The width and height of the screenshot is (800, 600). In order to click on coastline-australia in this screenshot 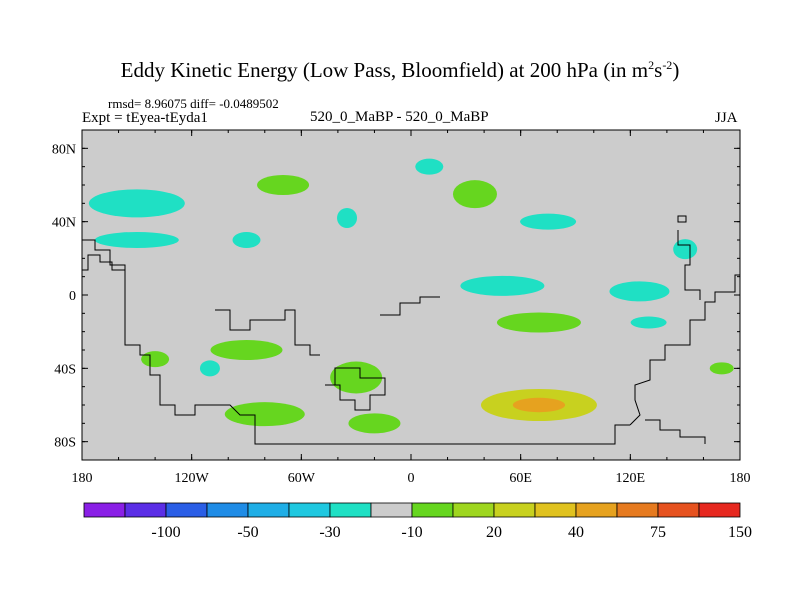, I will do `click(684, 350)`.